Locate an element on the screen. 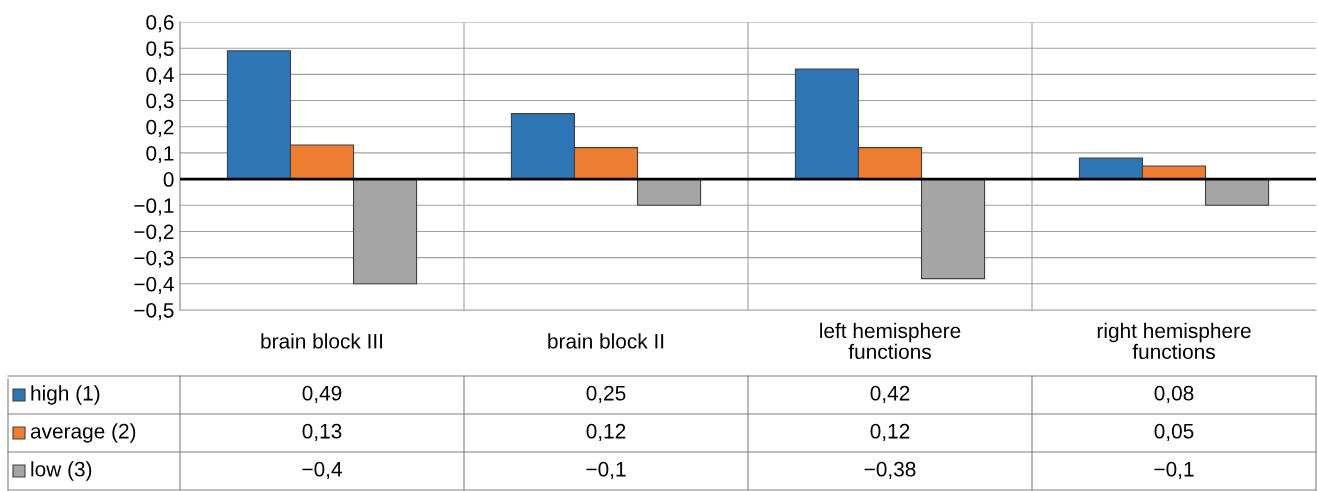 The image size is (1318, 491). data-label: 0,13 is located at coordinates (322, 432).